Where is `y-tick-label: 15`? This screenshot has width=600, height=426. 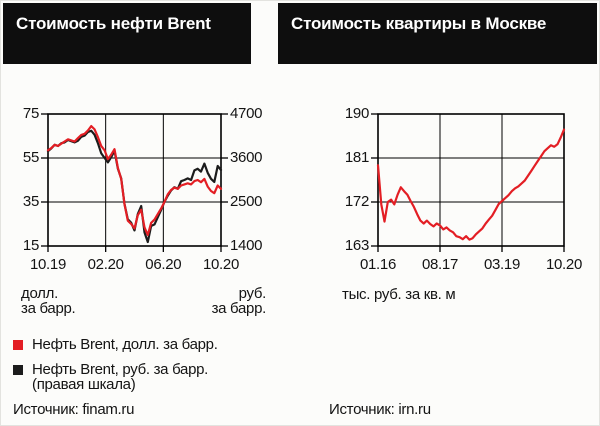 y-tick-label: 15 is located at coordinates (30, 245).